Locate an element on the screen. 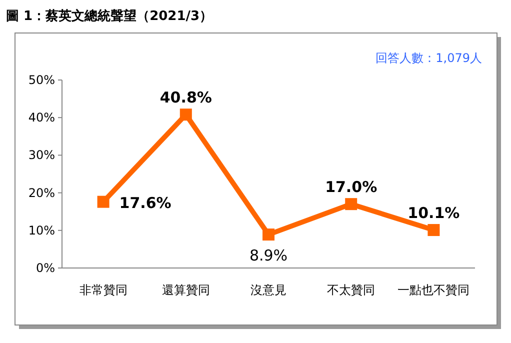 Image resolution: width=511 pixels, height=343 pixels. x-tick-label: 非常贊同 is located at coordinates (103, 290).